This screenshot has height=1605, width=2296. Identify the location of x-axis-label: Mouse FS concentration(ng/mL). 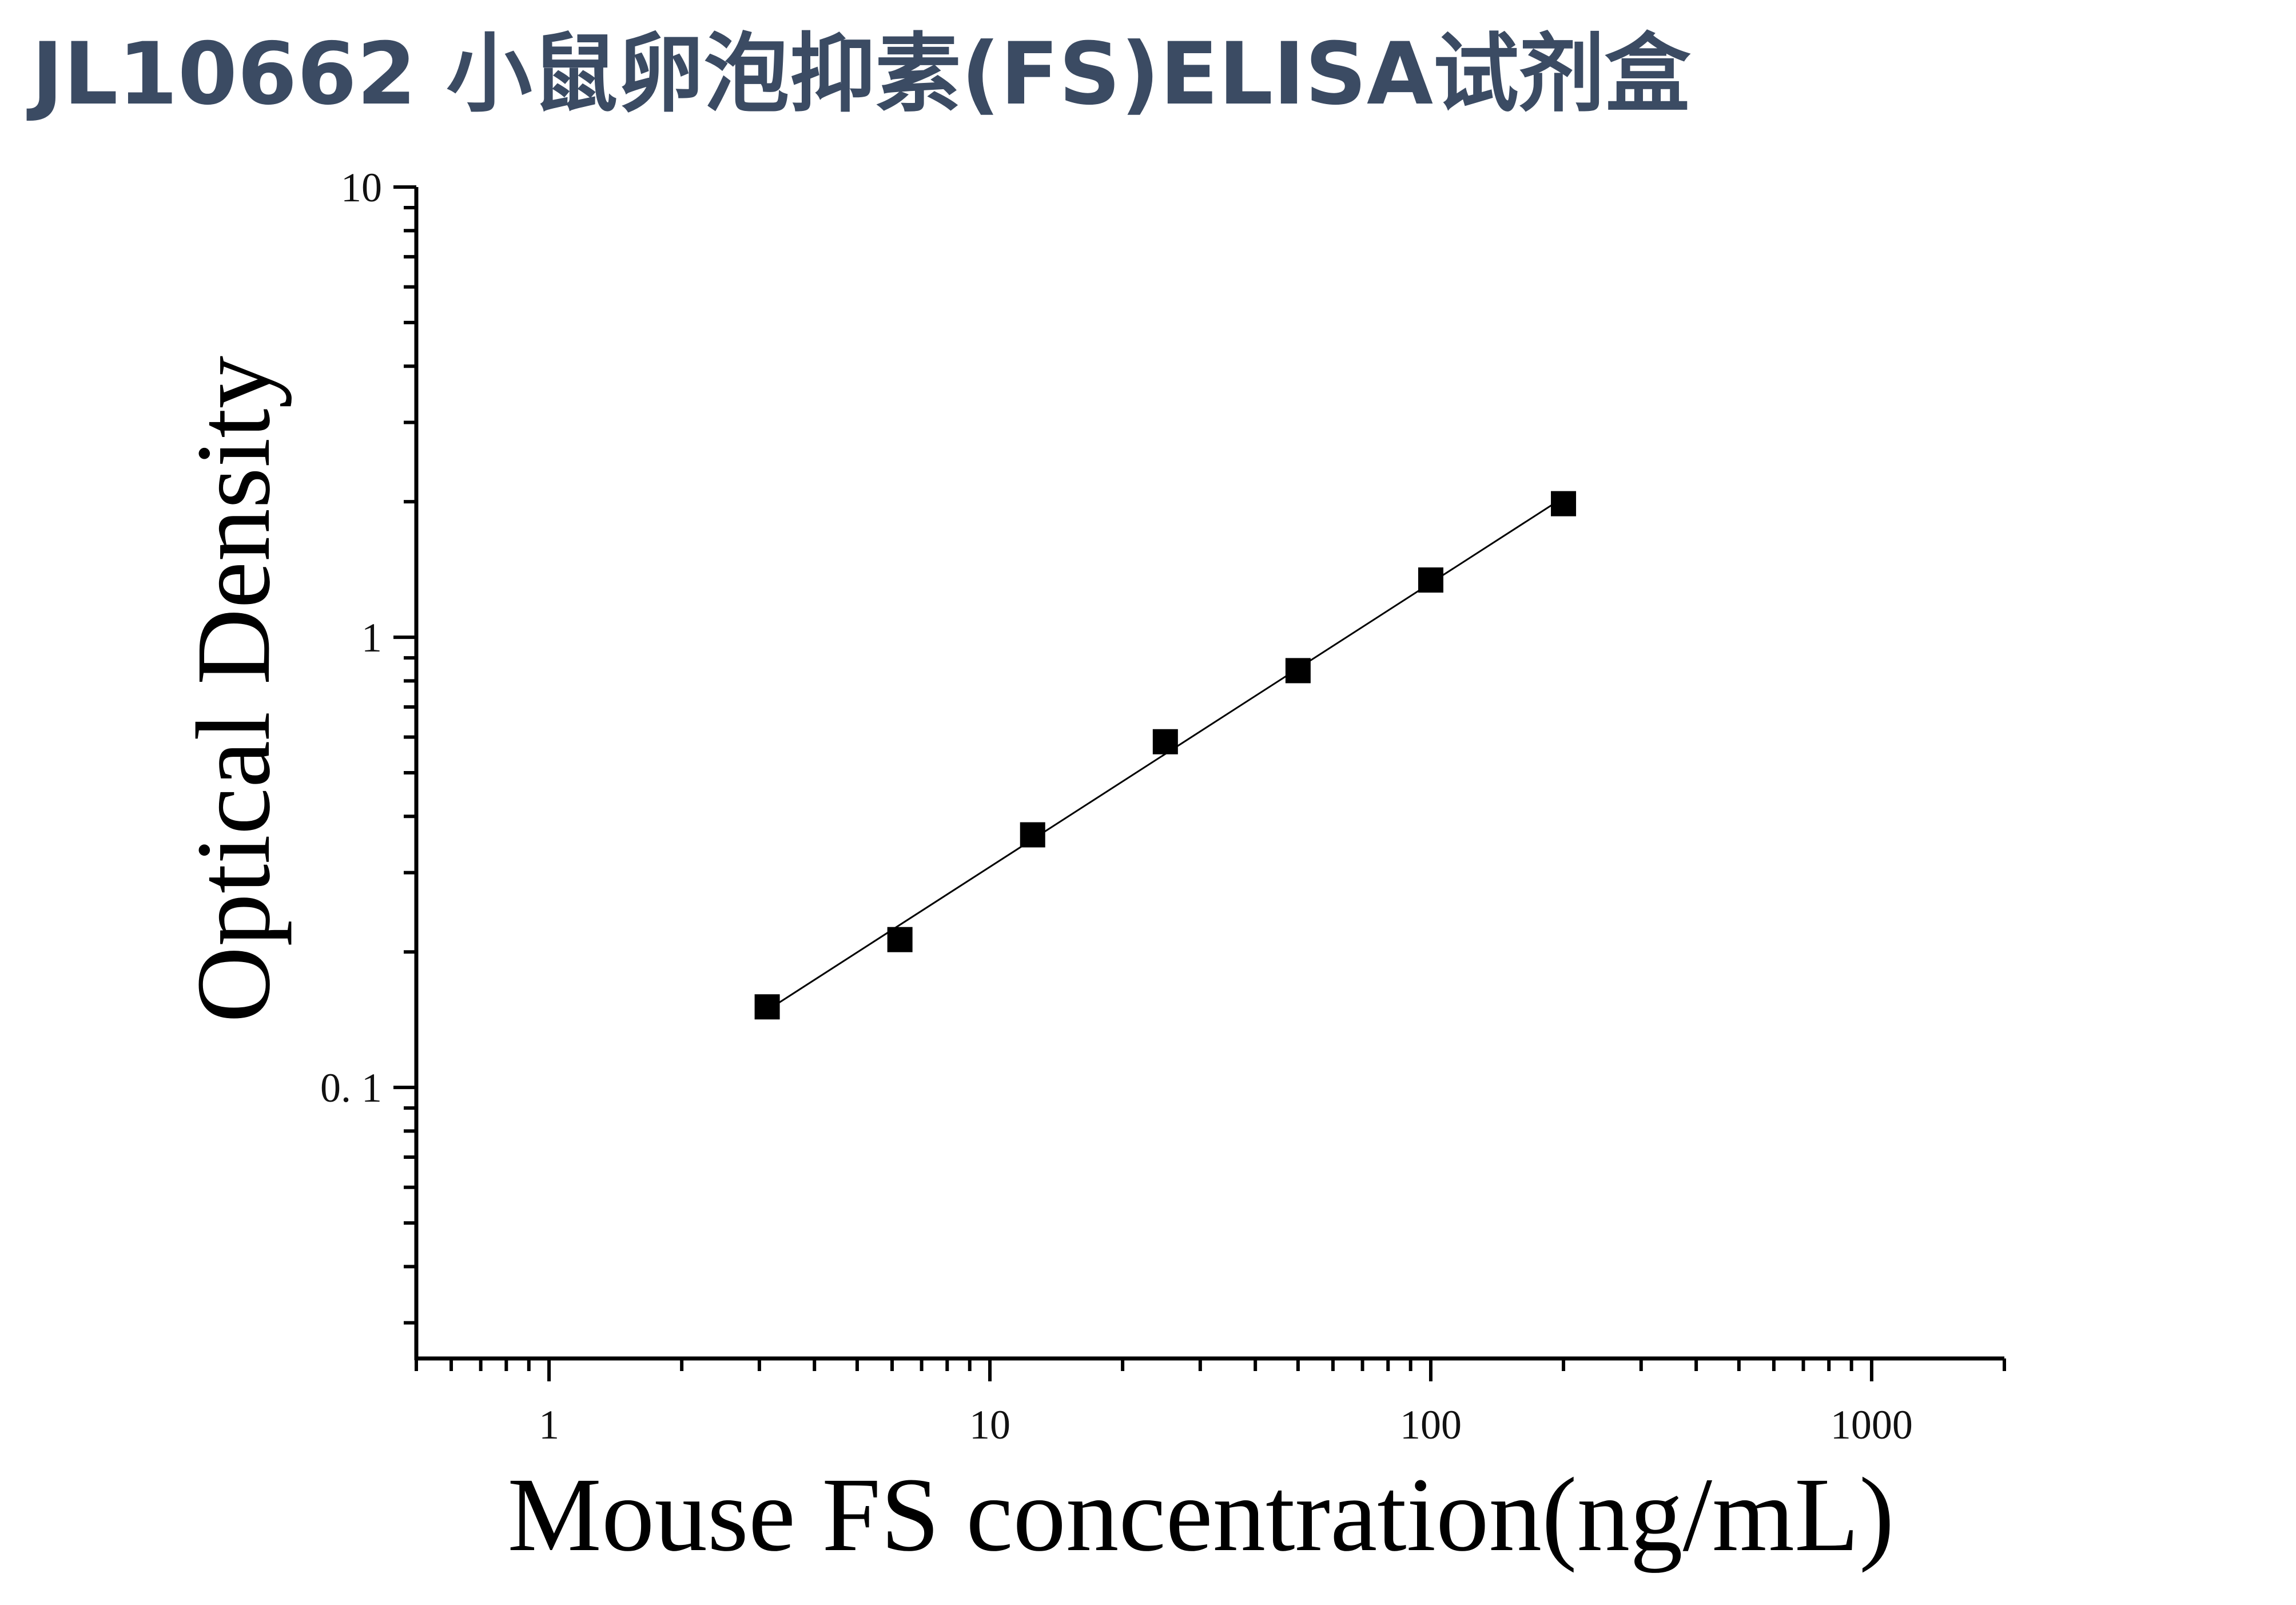
(1200, 1515).